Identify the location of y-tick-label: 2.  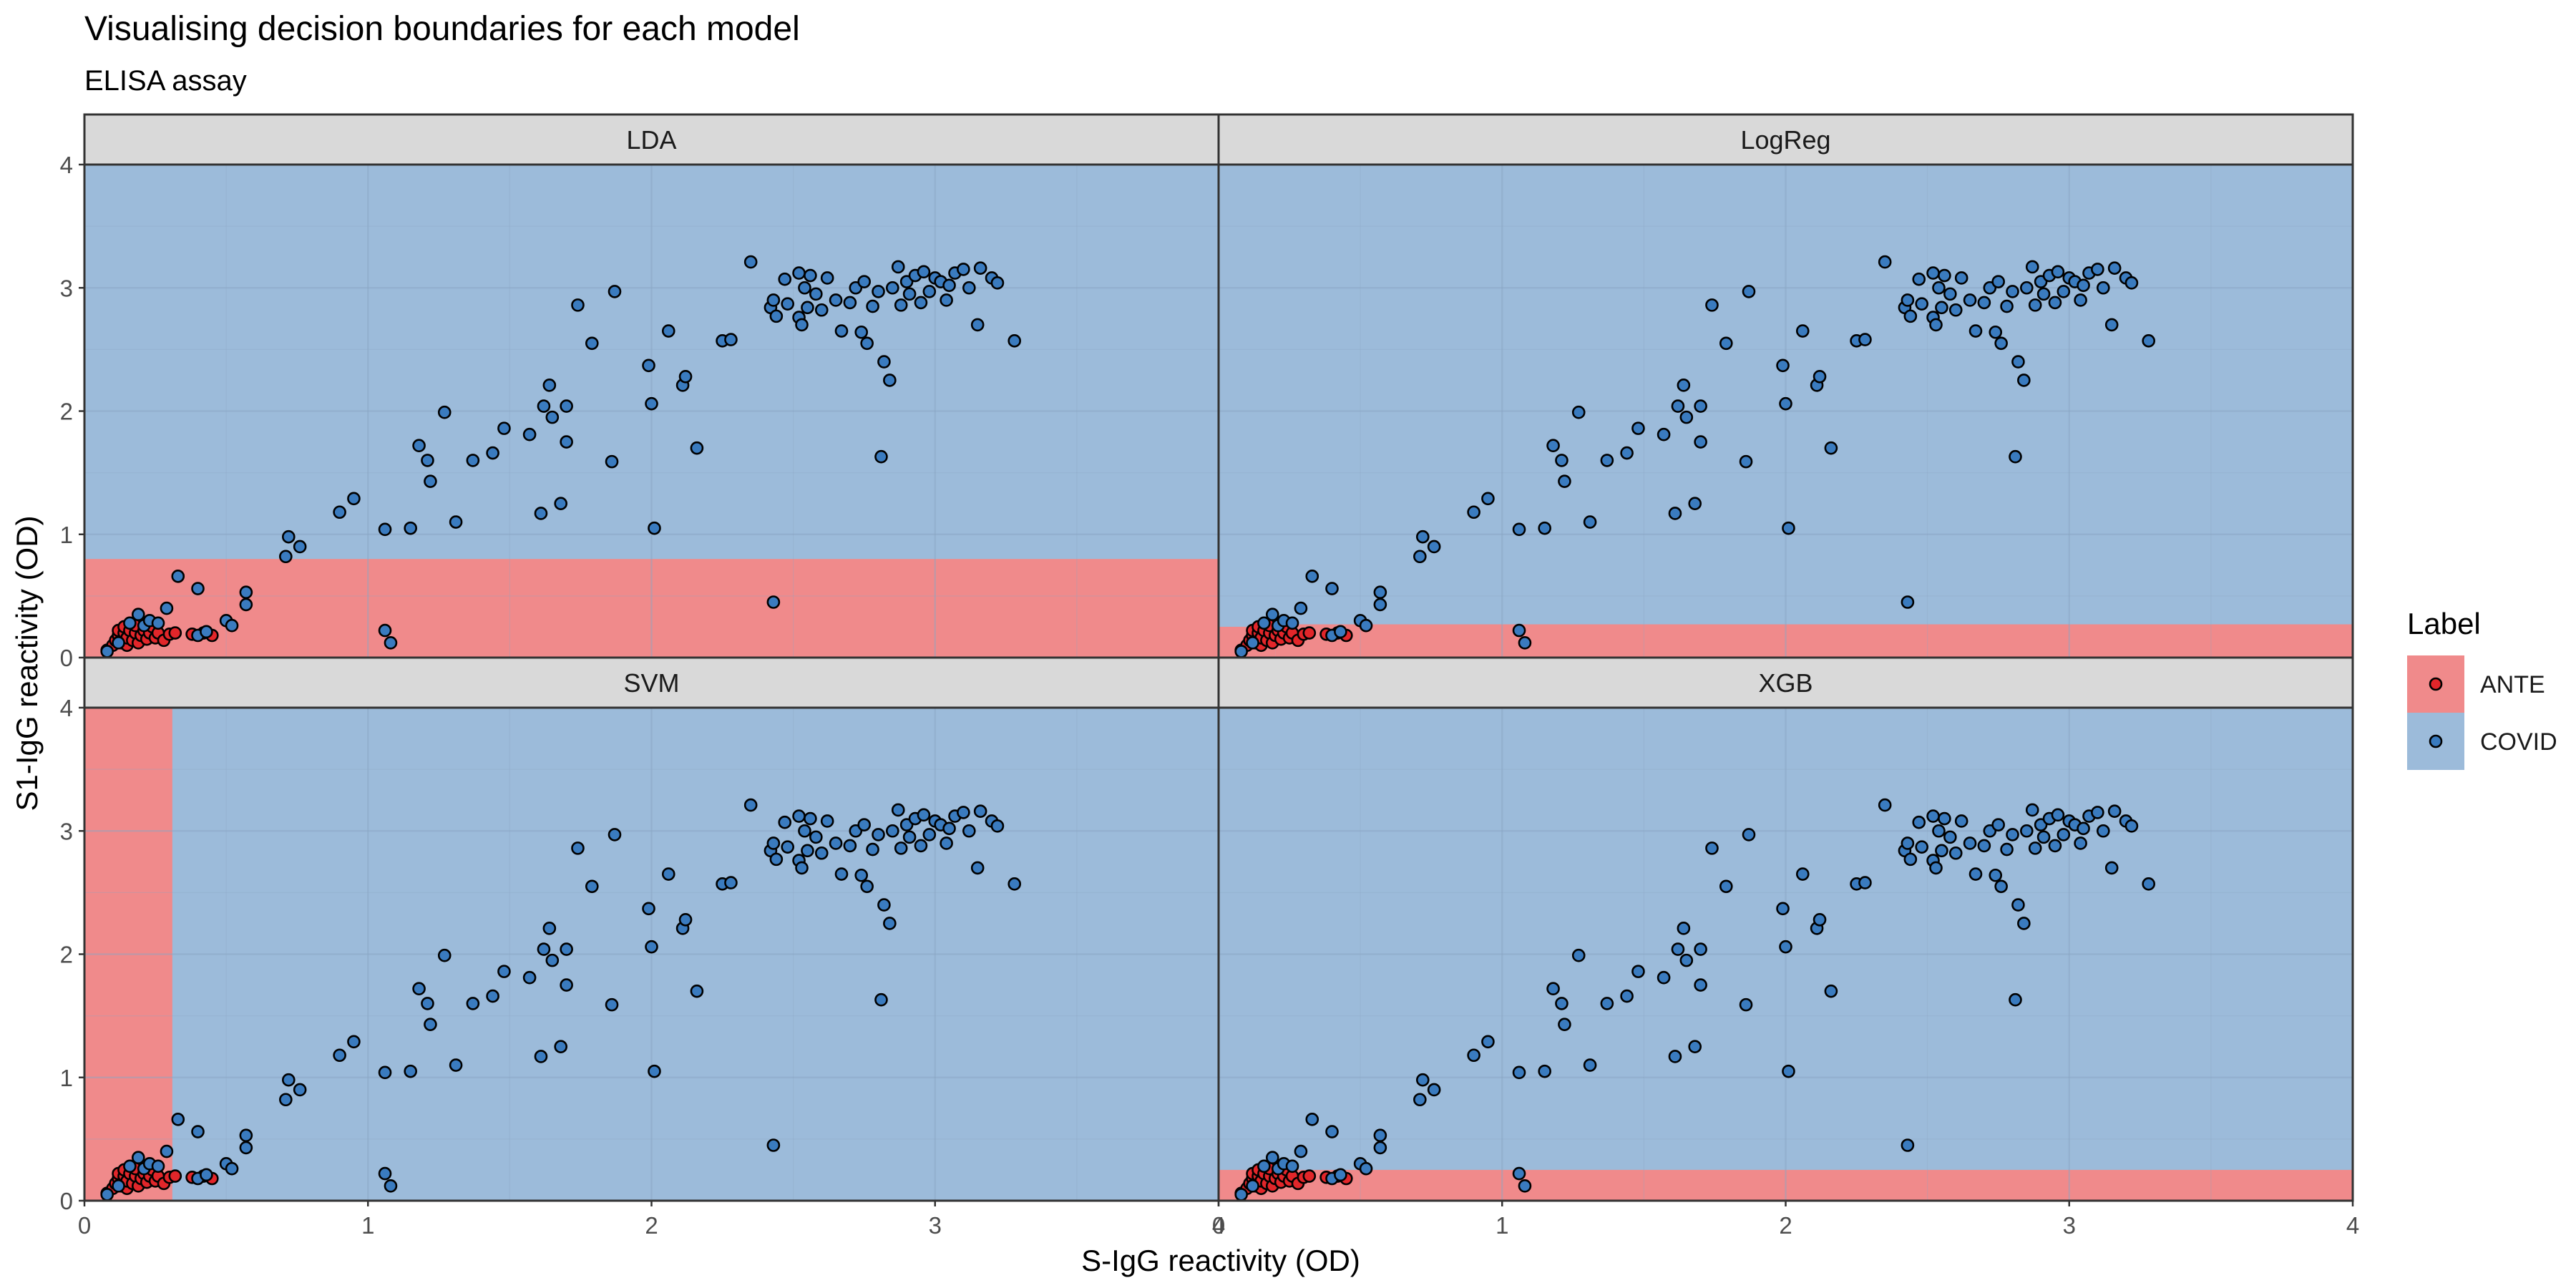
(66, 412).